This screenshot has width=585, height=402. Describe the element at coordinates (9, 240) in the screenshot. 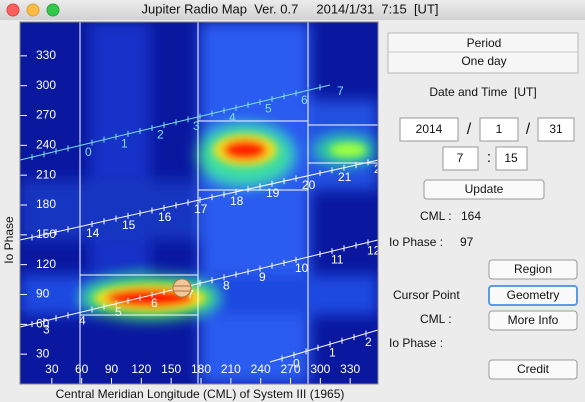

I see `y-axis-label: Io Phase` at that location.